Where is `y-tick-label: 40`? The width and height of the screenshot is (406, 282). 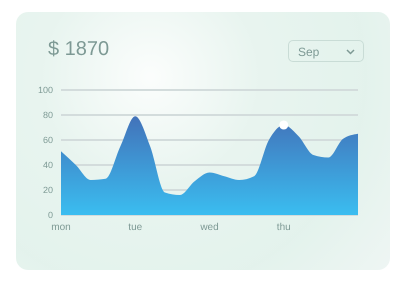
y-tick-label: 40 is located at coordinates (47, 165).